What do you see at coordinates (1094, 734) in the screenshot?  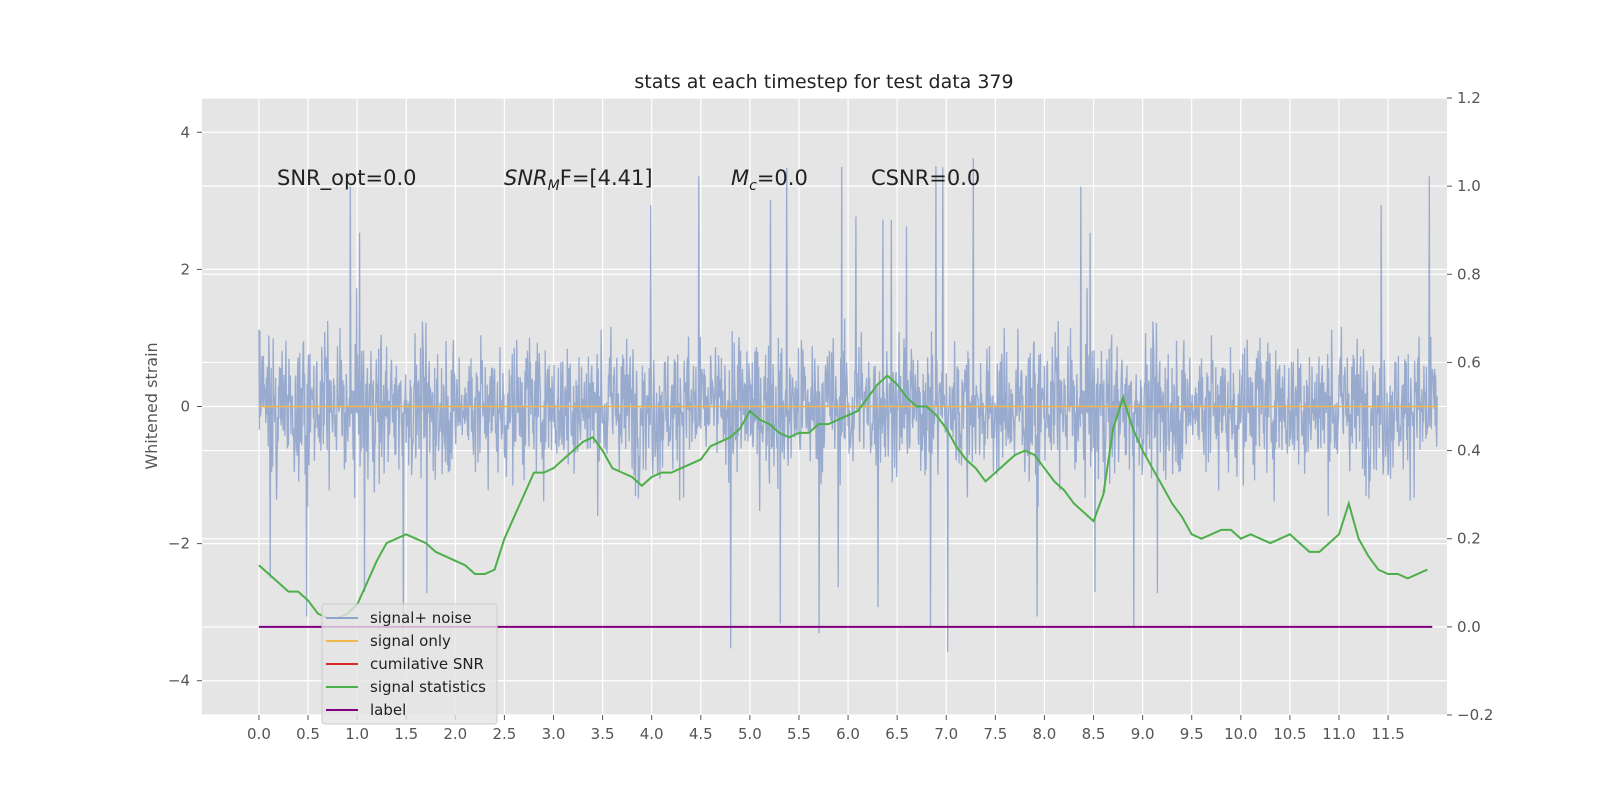 I see `x-tick-label: 8.5` at bounding box center [1094, 734].